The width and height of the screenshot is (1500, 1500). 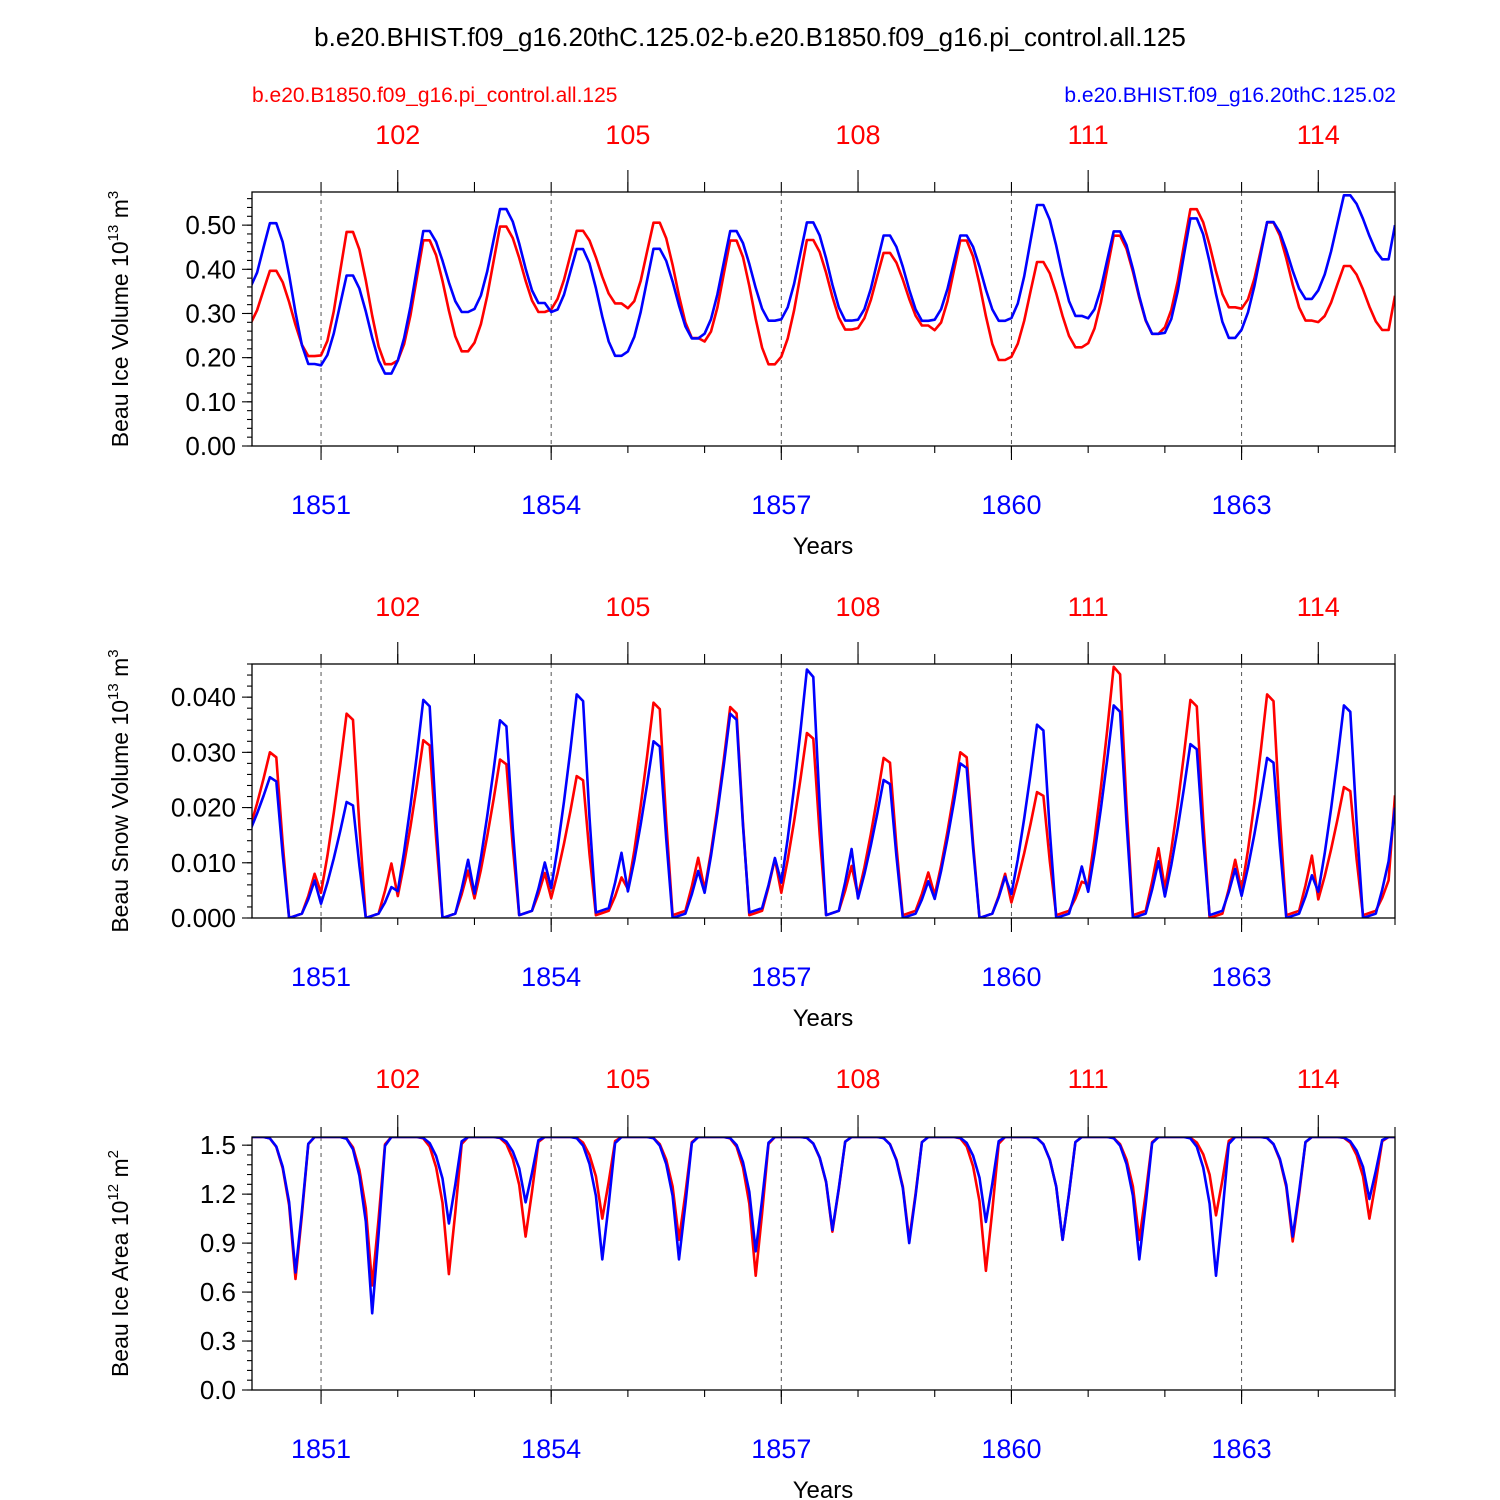 I want to click on y-tick-label: 0.6, so click(x=218, y=1292).